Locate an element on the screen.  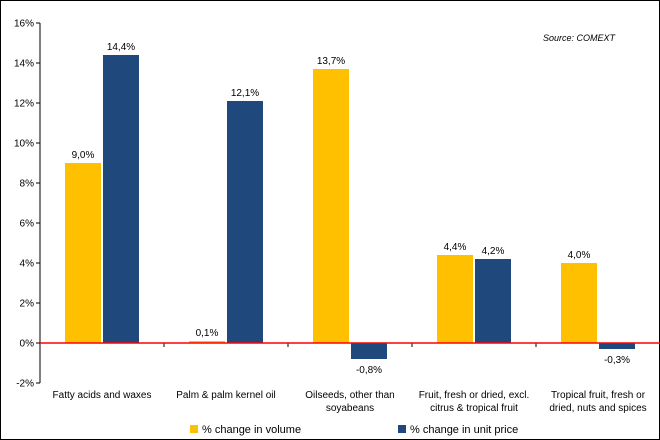
y-tick-label: 6% is located at coordinates (27, 224).